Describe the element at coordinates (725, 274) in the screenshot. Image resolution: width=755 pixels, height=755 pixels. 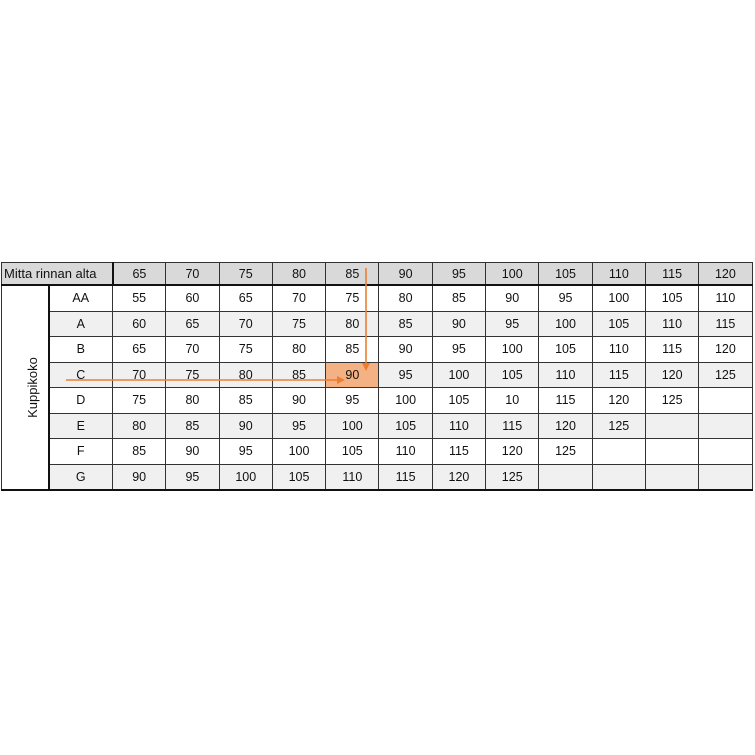
I see `column-header: 120` at that location.